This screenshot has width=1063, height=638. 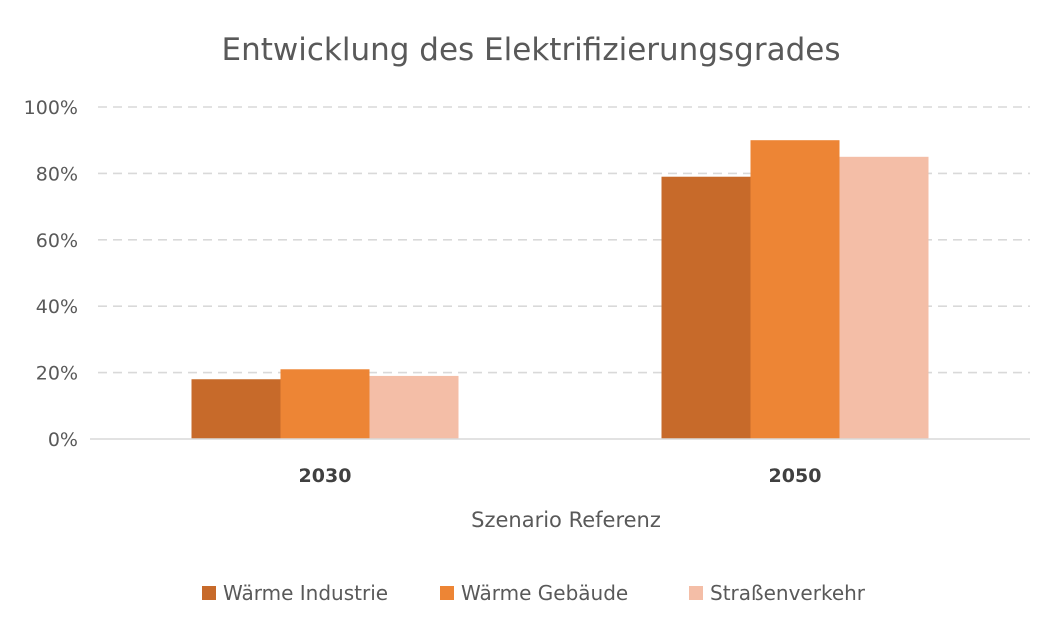 I want to click on x-axis-categories: 2030 2050, so click(x=560, y=476).